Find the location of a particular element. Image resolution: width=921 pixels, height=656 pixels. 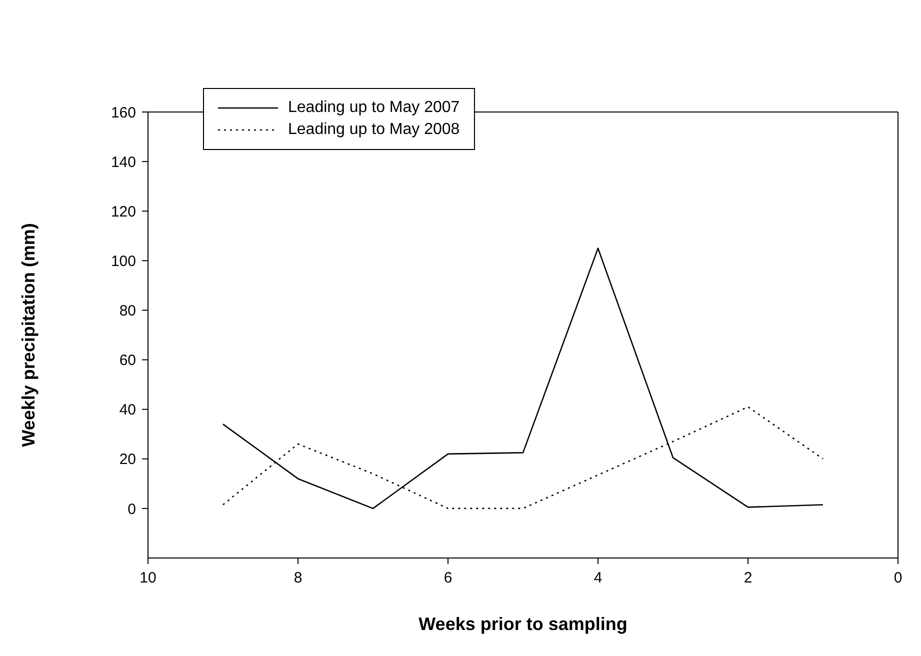

x-tick-label: 0 is located at coordinates (898, 578).